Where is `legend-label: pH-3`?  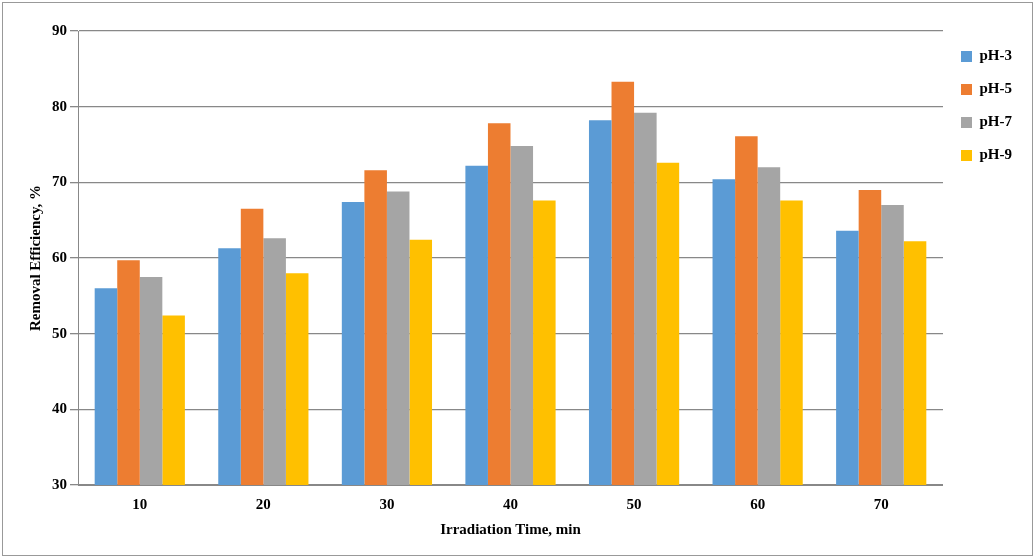
legend-label: pH-3 is located at coordinates (996, 55).